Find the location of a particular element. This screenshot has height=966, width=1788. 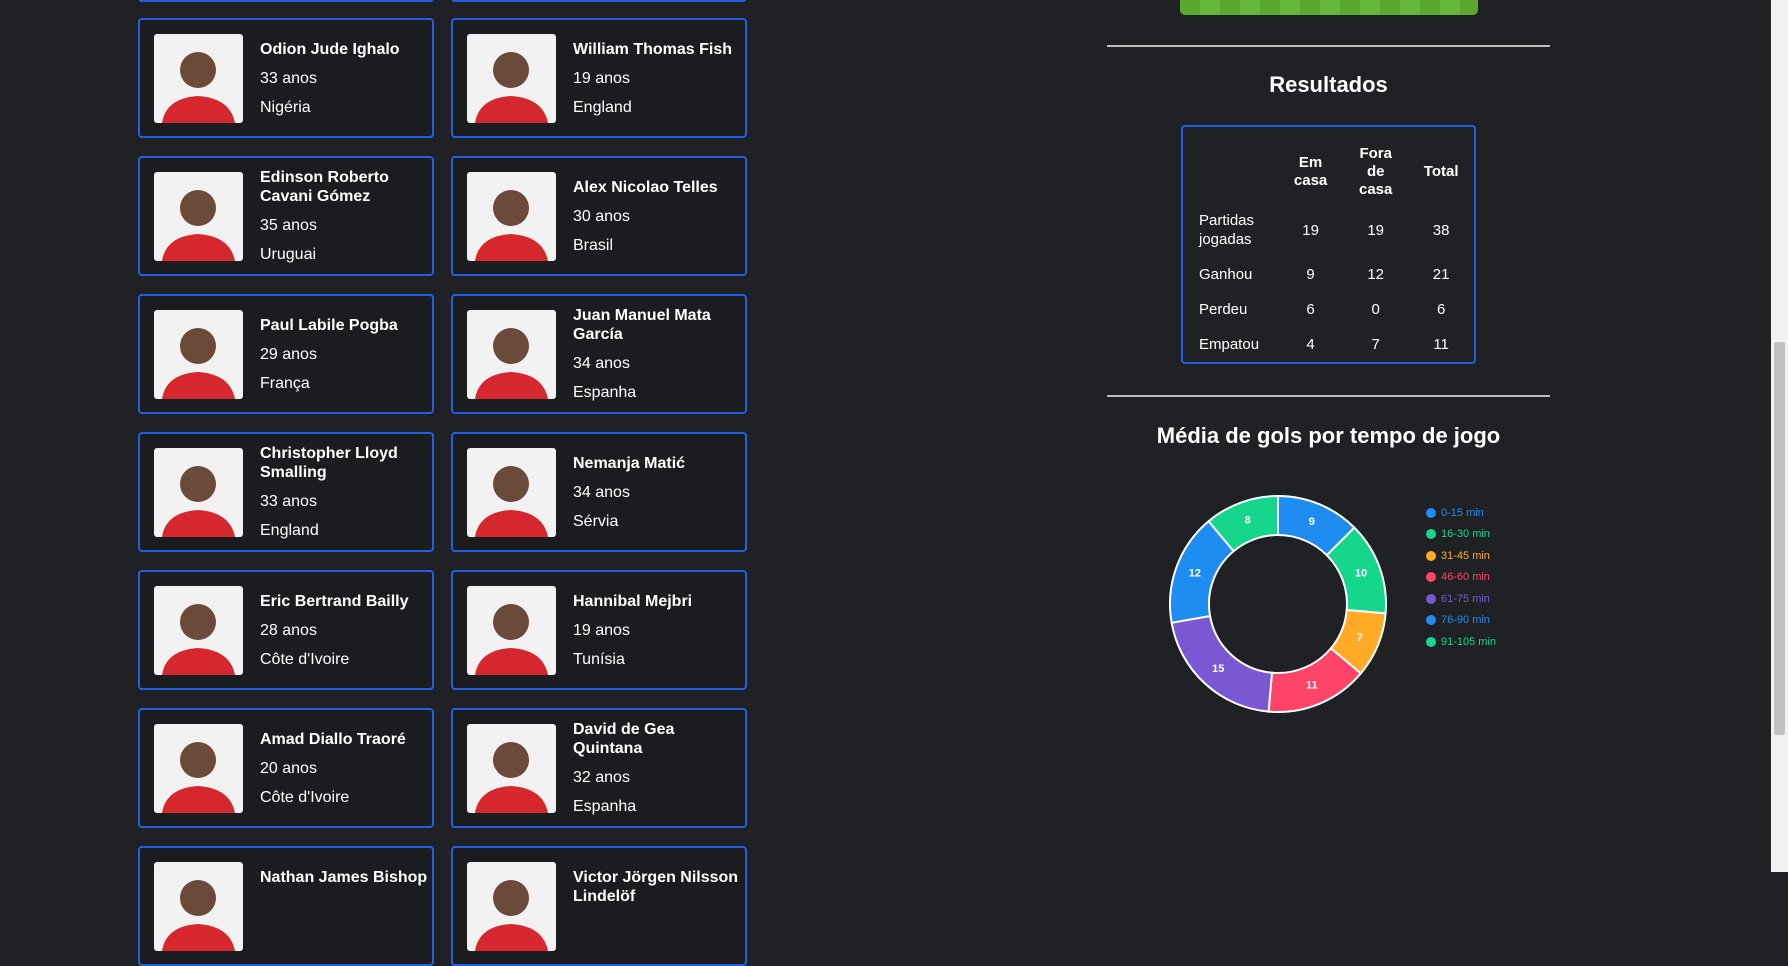

row-label: Perdeu is located at coordinates (1223, 309).